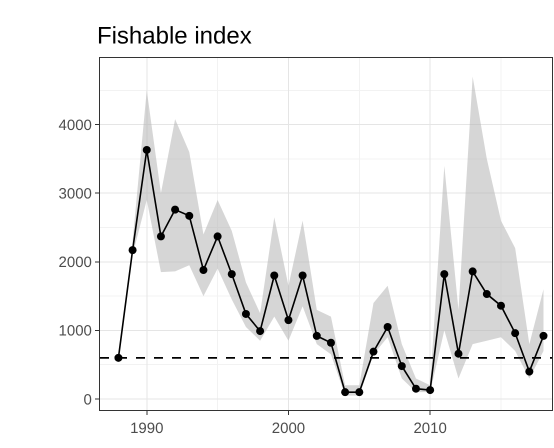 The image size is (554, 448). What do you see at coordinates (430, 429) in the screenshot?
I see `x-tick-label: 2010` at bounding box center [430, 429].